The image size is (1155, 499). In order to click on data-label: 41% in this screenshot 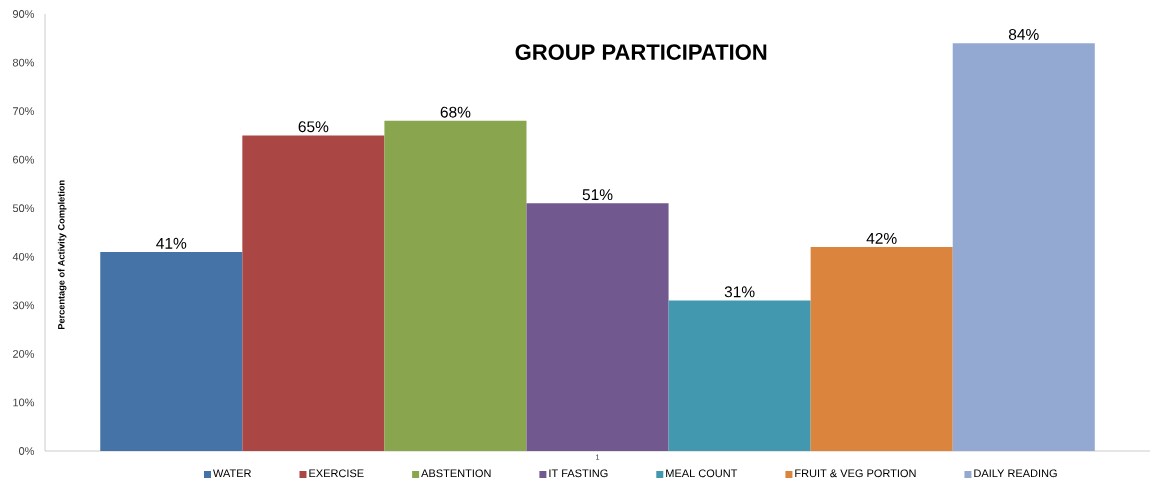, I will do `click(171, 243)`.